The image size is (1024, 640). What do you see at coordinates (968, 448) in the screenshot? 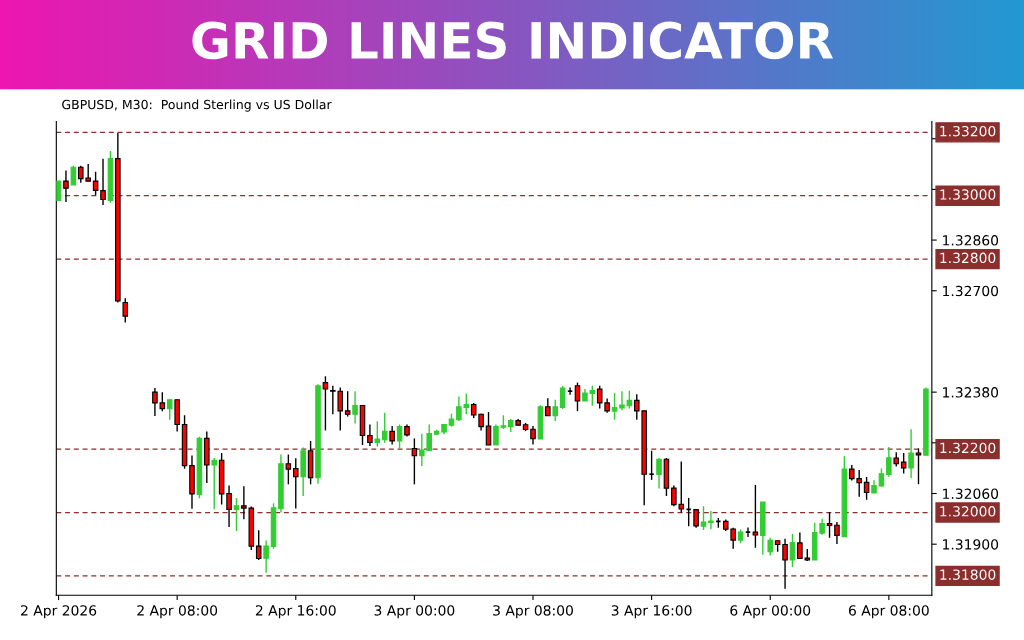
I see `ref-line-label: 1.32200` at bounding box center [968, 448].